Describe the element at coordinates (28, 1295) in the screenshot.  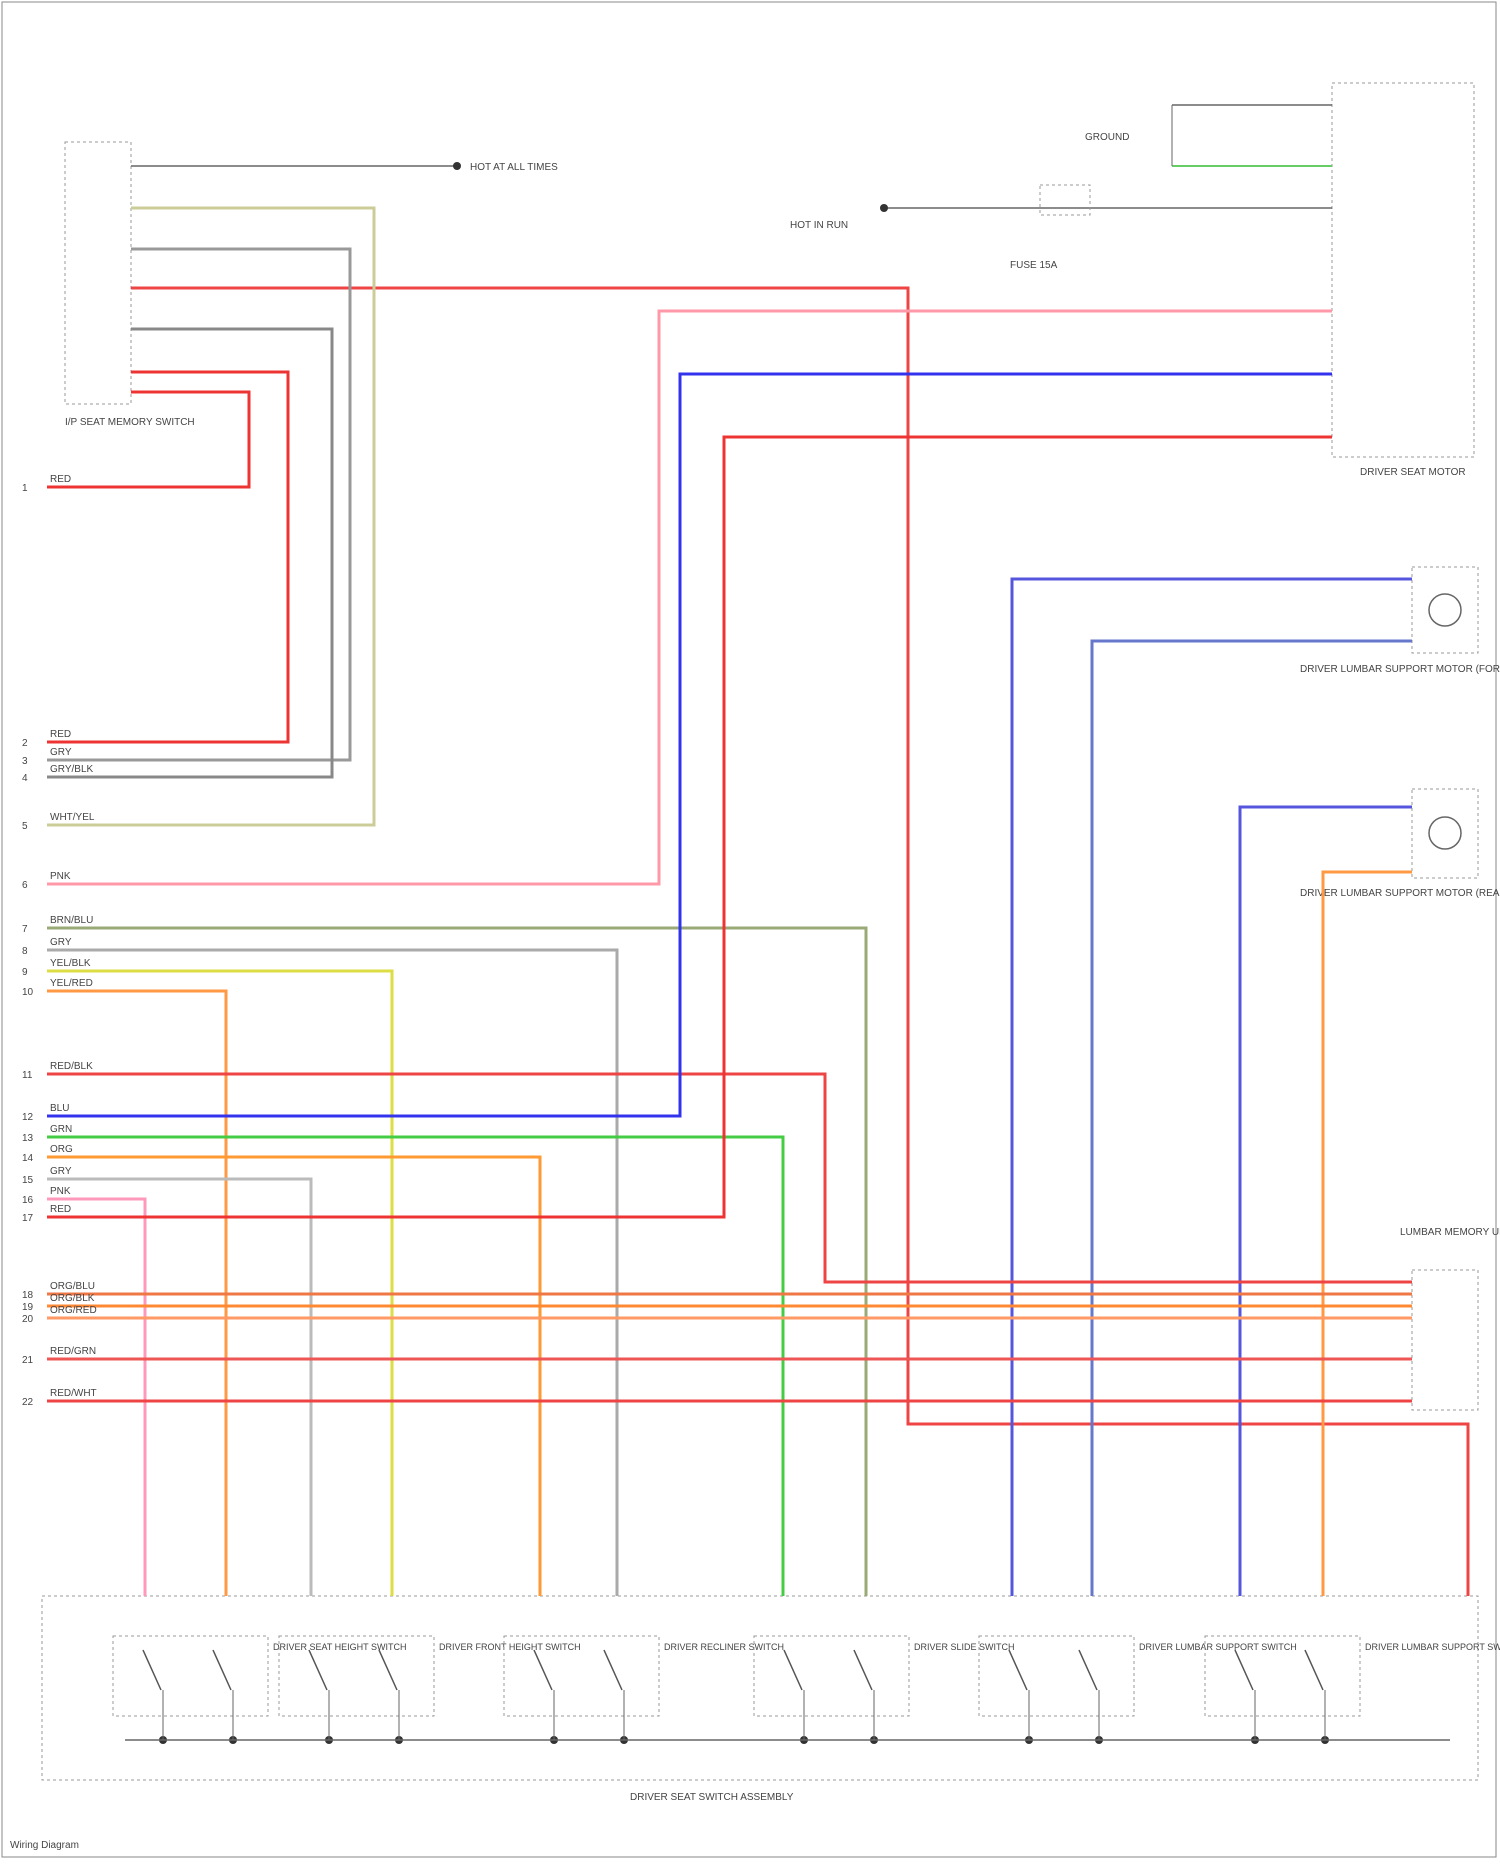
I see `pin-number: 18` at that location.